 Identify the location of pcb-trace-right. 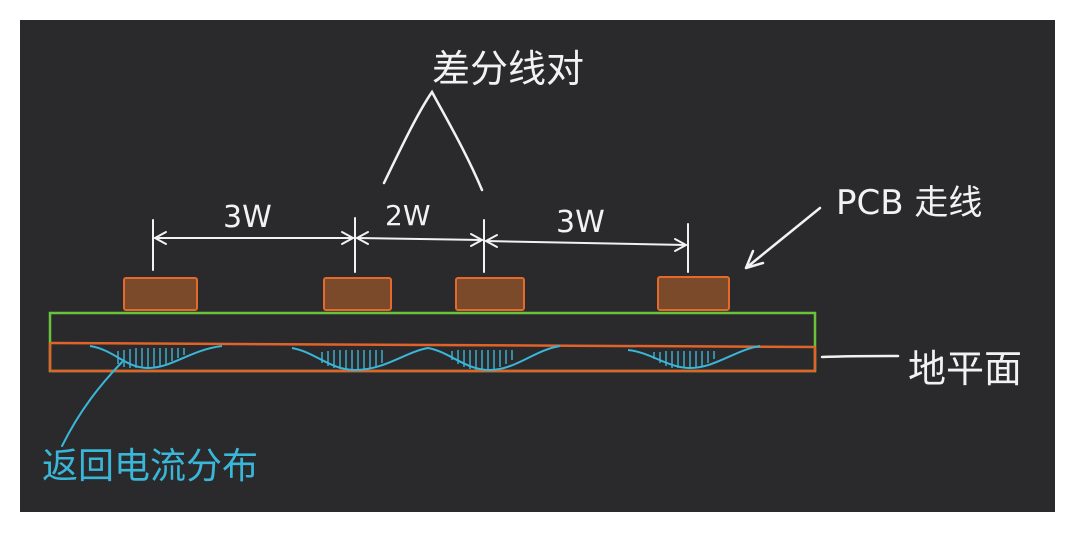
(693, 293).